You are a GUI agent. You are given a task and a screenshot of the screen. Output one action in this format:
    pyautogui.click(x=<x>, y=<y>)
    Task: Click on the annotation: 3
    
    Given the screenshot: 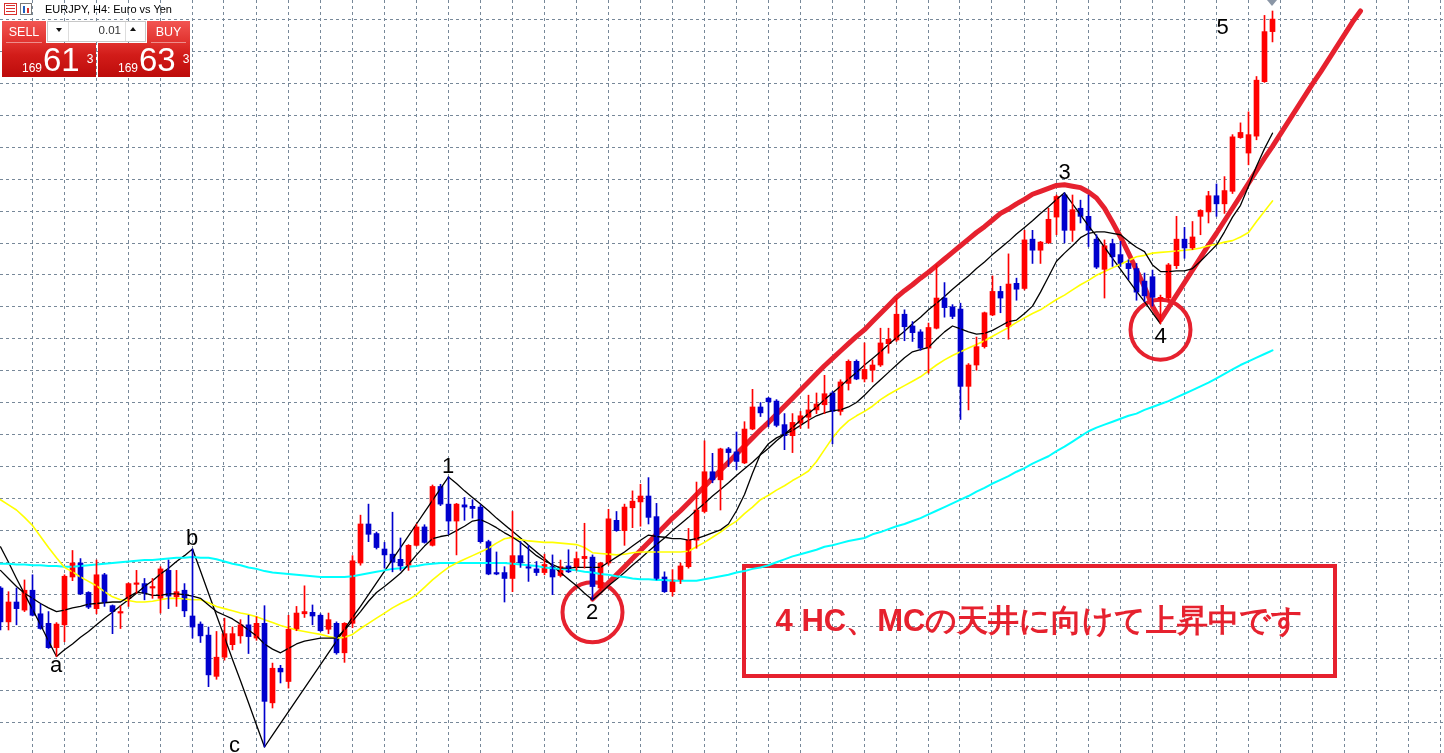 What is the action you would take?
    pyautogui.click(x=1064, y=171)
    